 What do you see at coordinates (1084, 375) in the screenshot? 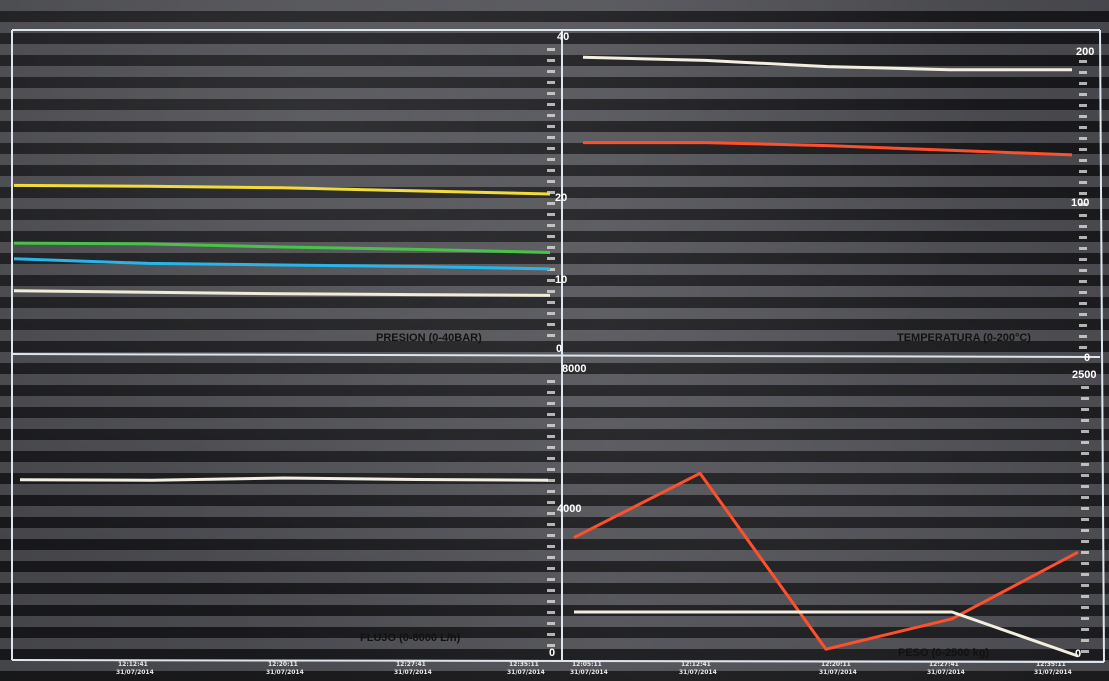
I see `peso-axis-tick-2500: 2500` at bounding box center [1084, 375].